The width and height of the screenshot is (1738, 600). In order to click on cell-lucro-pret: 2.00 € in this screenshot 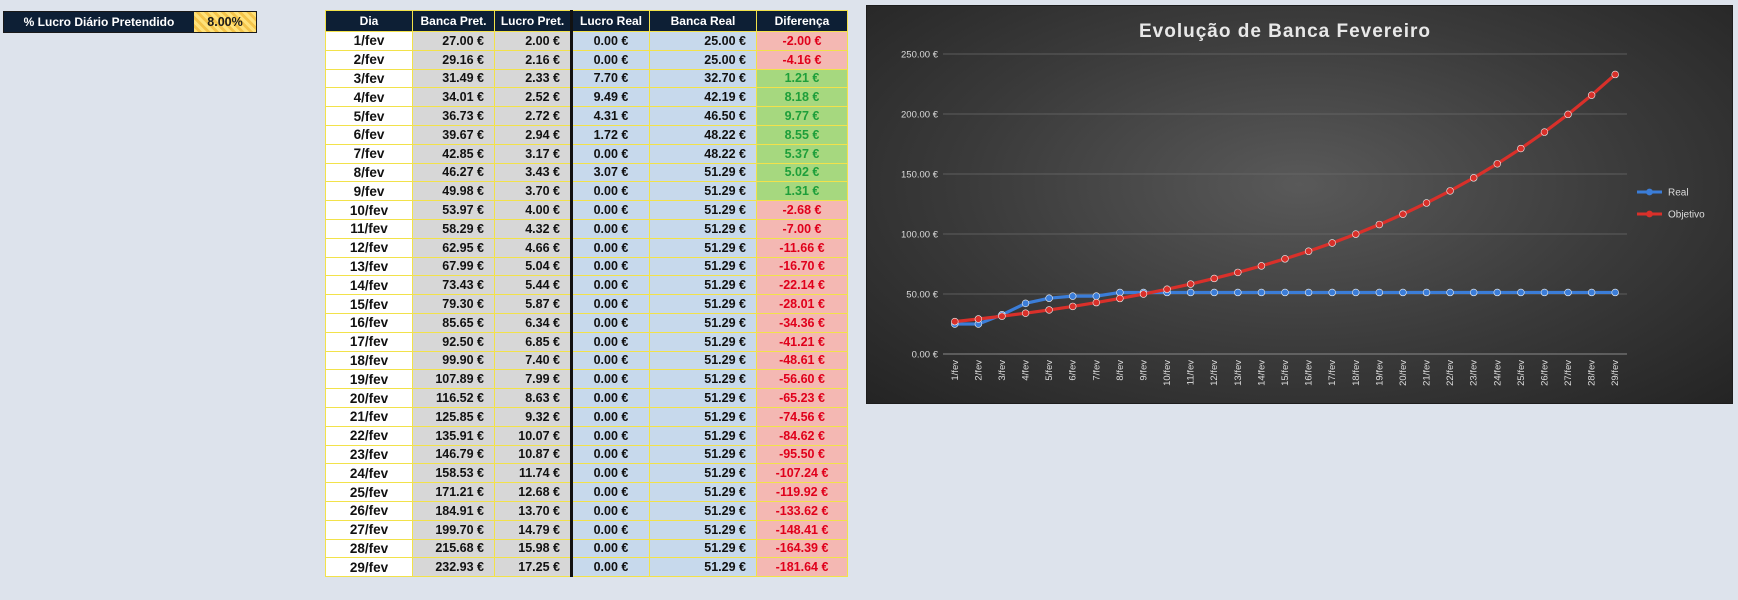, I will do `click(533, 41)`.